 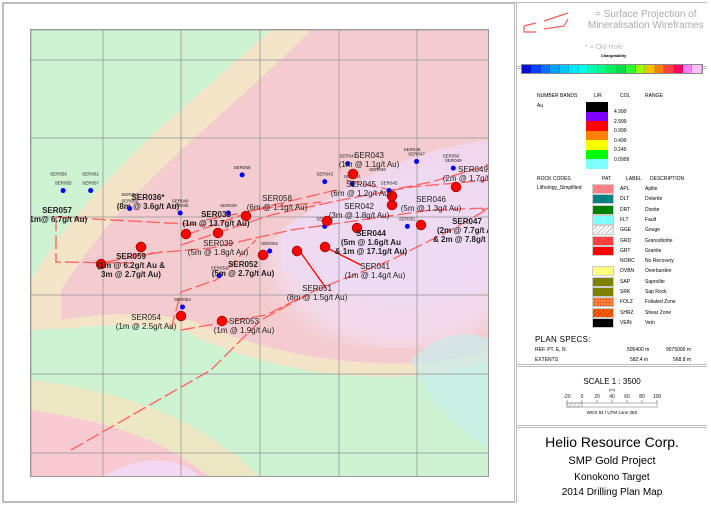 I want to click on col-header: COL, so click(x=625, y=96).